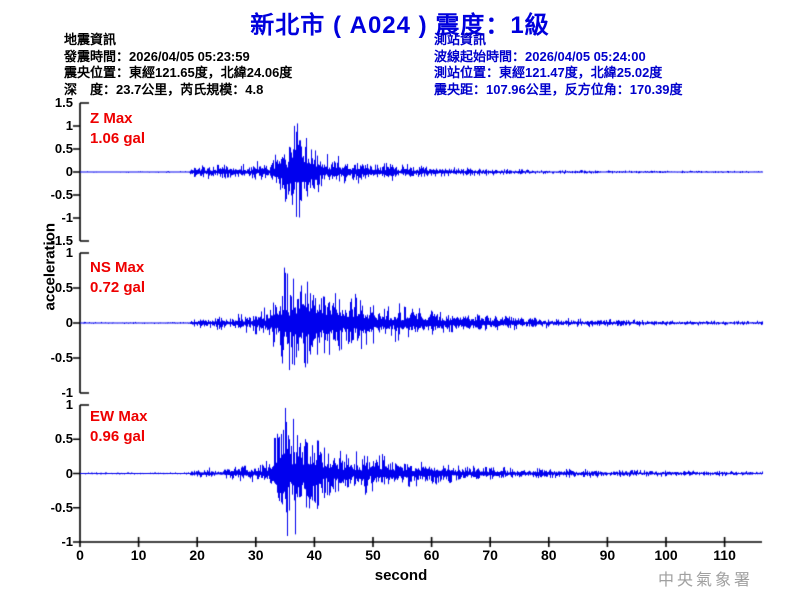 The image size is (800, 600). I want to click on trace-z-max-label: Z Max 1.06 gal, so click(117, 129).